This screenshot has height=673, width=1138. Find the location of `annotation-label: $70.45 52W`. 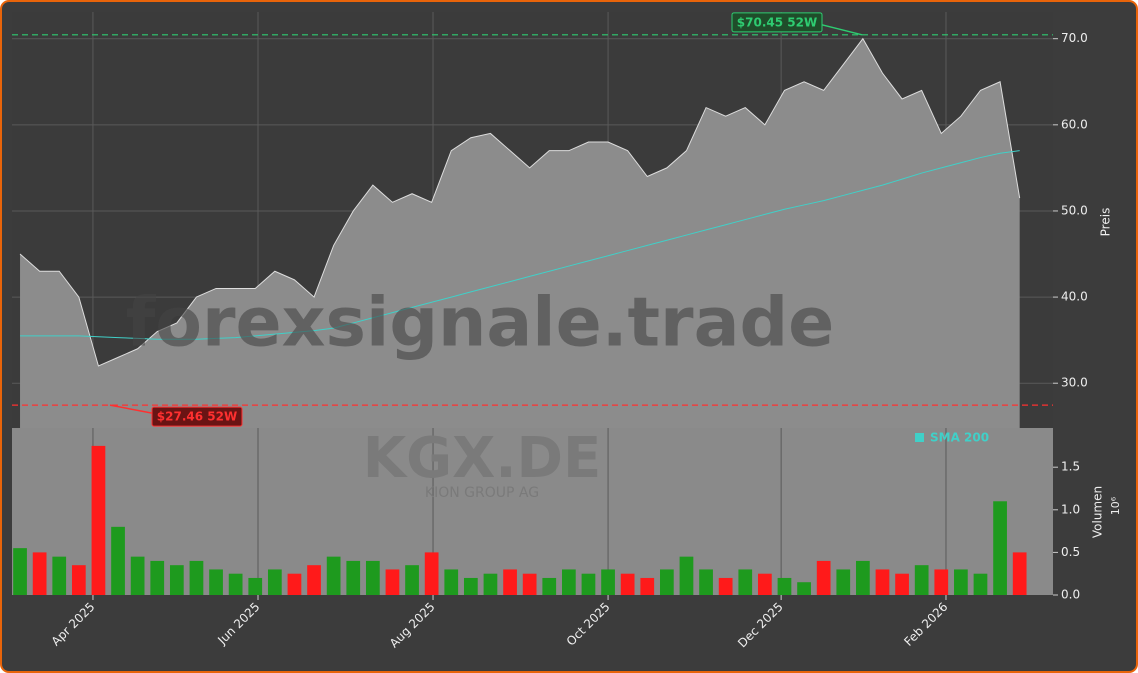

annotation-label: $70.45 52W is located at coordinates (777, 22).